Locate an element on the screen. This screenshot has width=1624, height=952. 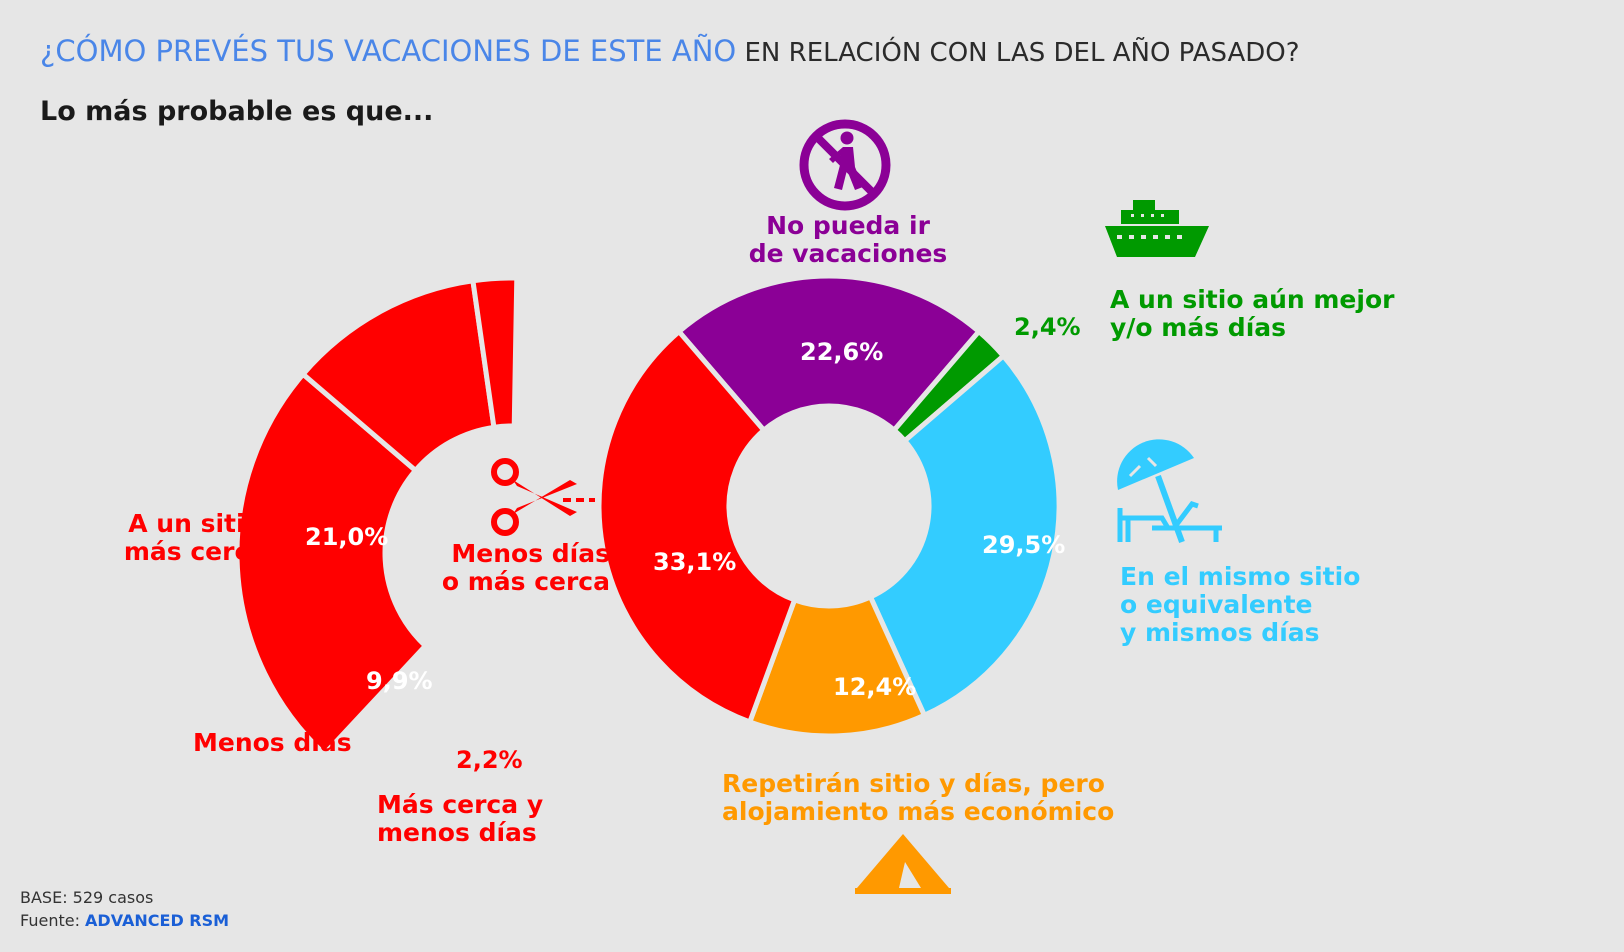
slice-repetiran is located at coordinates (837, 666).